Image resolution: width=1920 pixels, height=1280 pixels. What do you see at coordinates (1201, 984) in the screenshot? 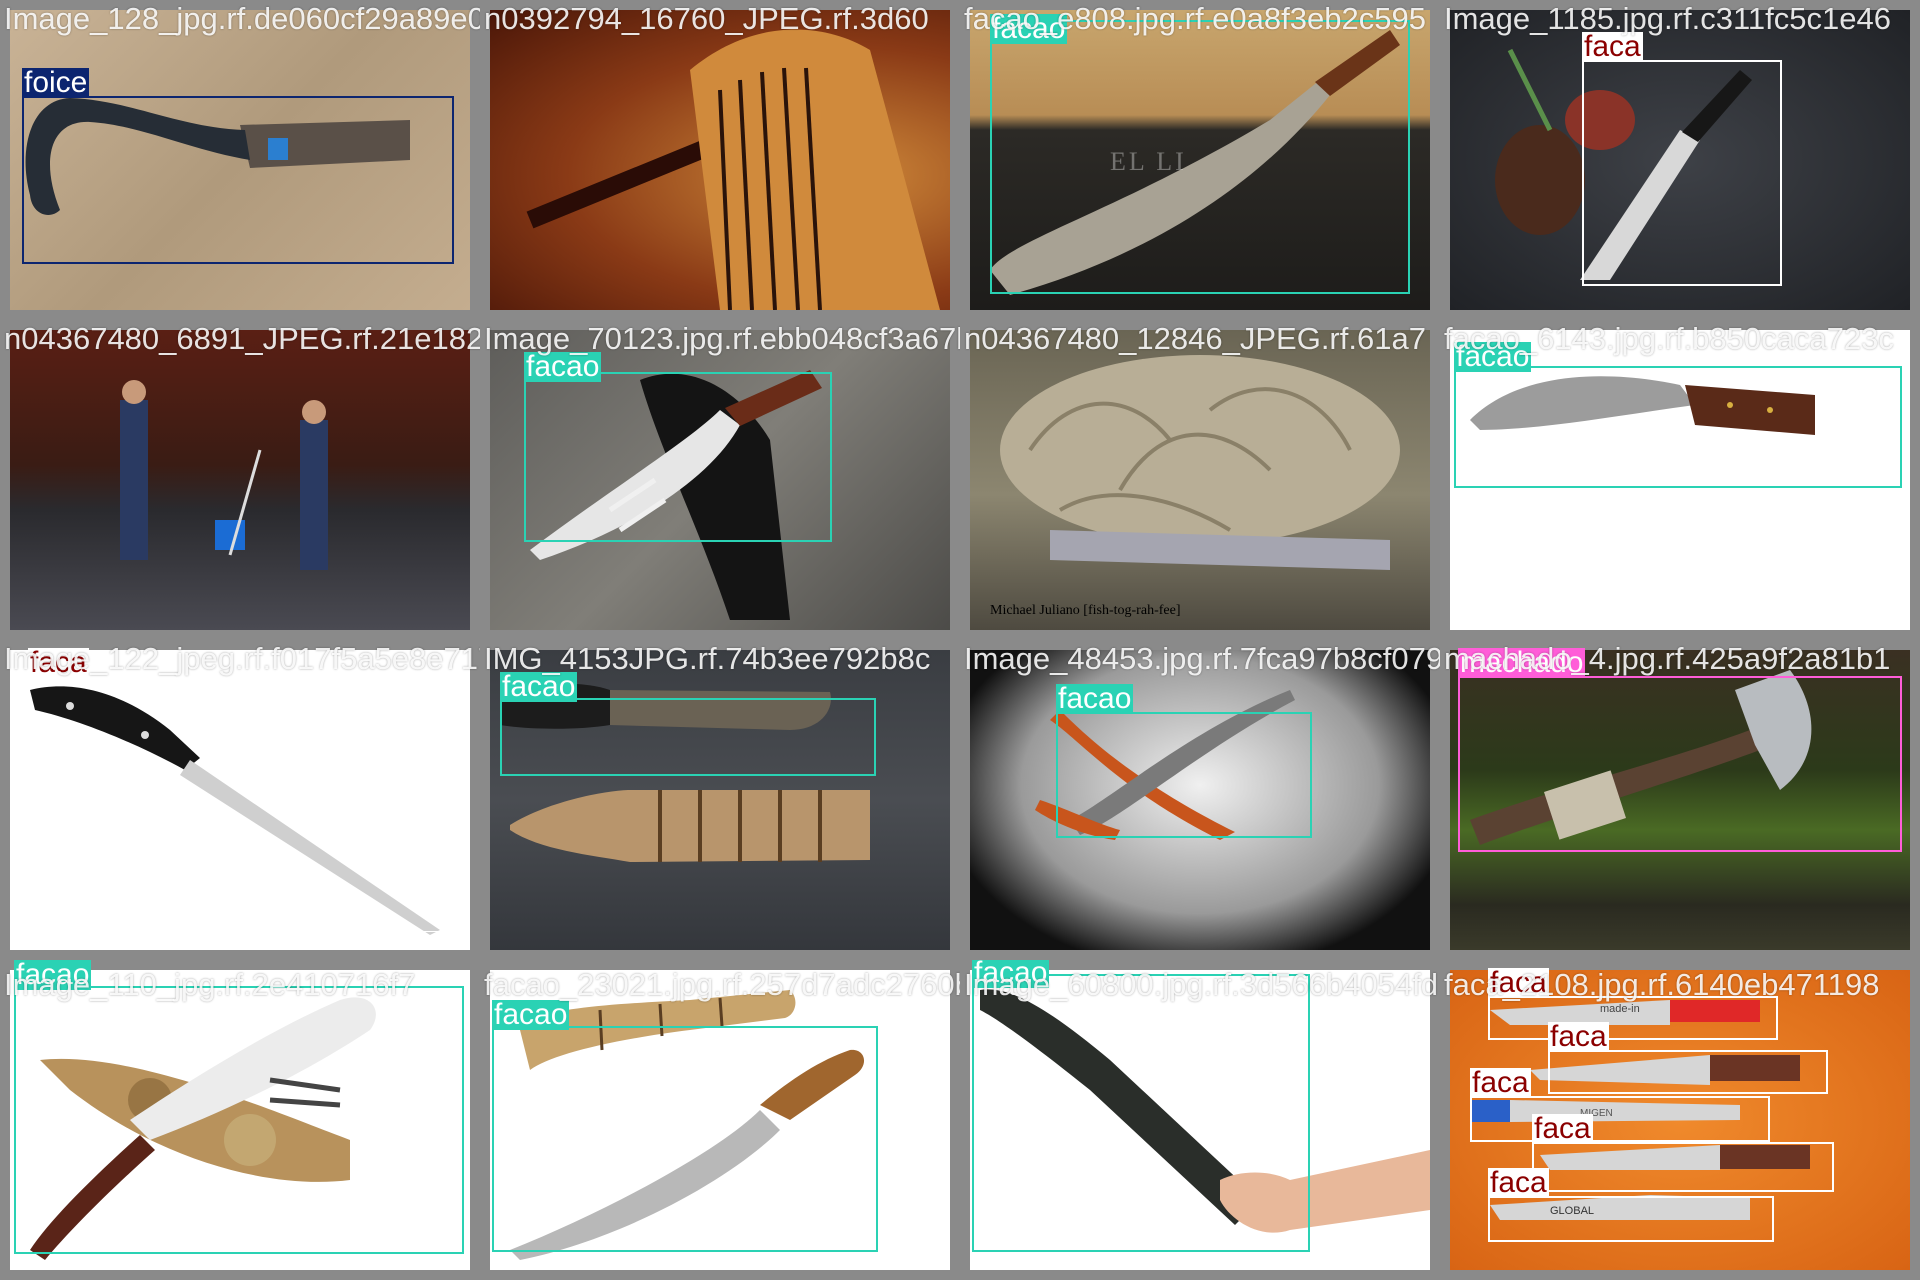
I see `filename: Image_60800.jpg.rf.3d566b4054fd` at bounding box center [1201, 984].